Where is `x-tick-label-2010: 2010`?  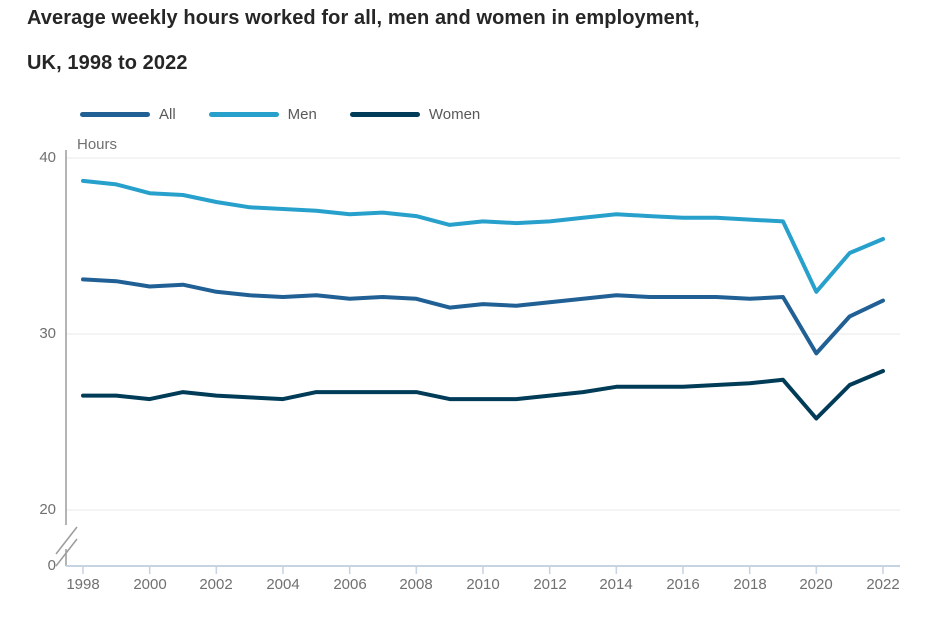 x-tick-label-2010: 2010 is located at coordinates (483, 584).